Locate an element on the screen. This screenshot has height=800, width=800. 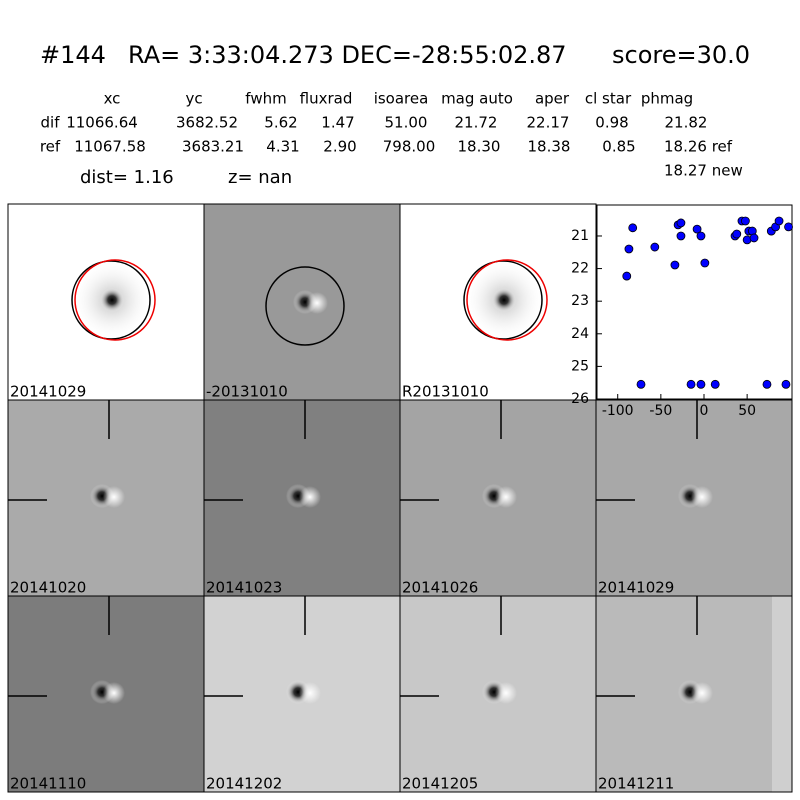
column-header: fluxrad is located at coordinates (326, 99).